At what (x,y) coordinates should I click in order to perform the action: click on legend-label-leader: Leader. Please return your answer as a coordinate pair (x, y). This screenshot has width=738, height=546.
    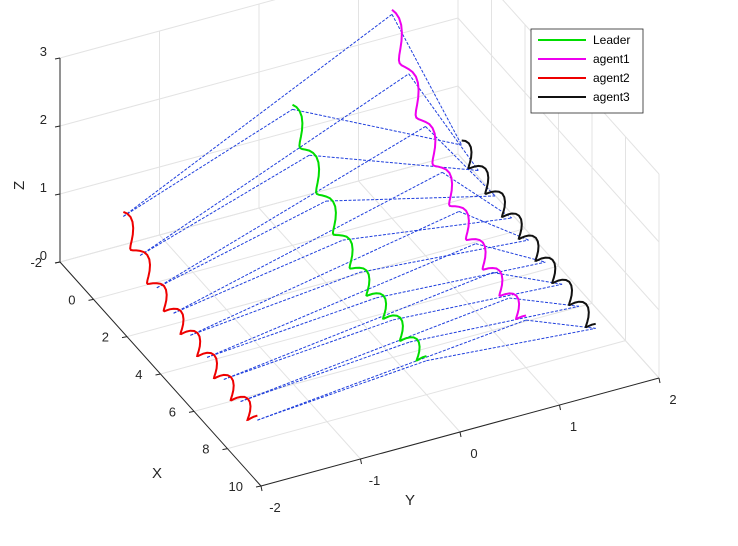
    Looking at the image, I should click on (611, 40).